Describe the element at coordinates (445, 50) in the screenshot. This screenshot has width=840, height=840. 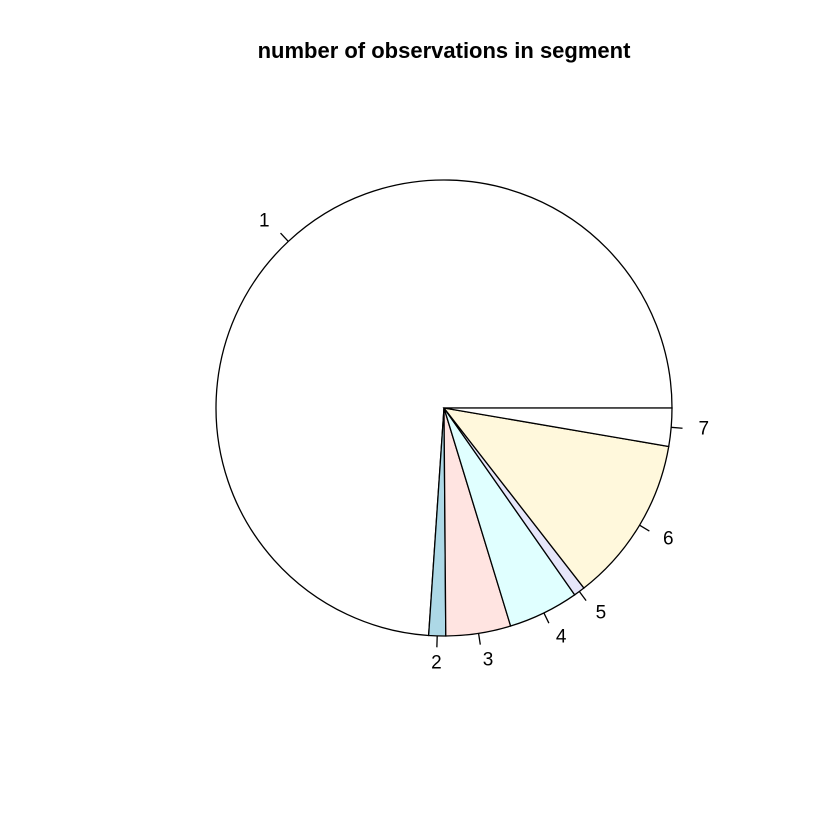
I see `chart-title: number of observations in segment` at that location.